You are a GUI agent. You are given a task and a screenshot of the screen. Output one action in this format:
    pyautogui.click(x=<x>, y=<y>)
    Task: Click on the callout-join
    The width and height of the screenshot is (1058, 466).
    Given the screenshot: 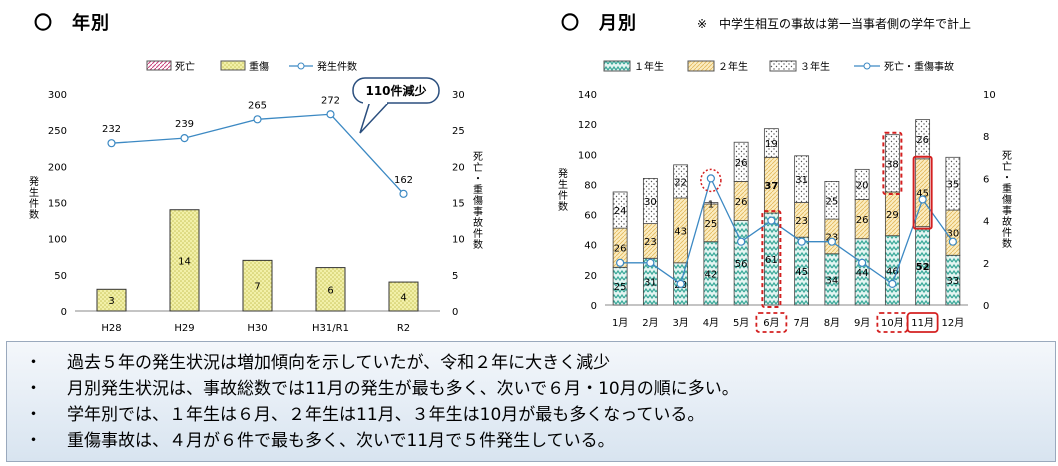 What is the action you would take?
    pyautogui.click(x=375, y=102)
    